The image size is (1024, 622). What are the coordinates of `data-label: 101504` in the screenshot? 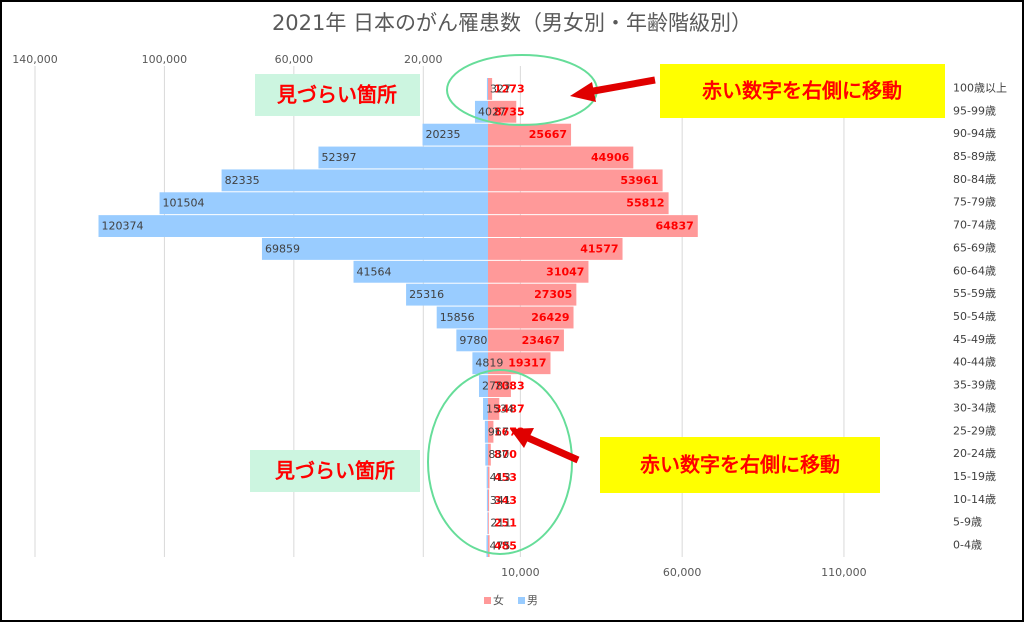 It's located at (184, 203).